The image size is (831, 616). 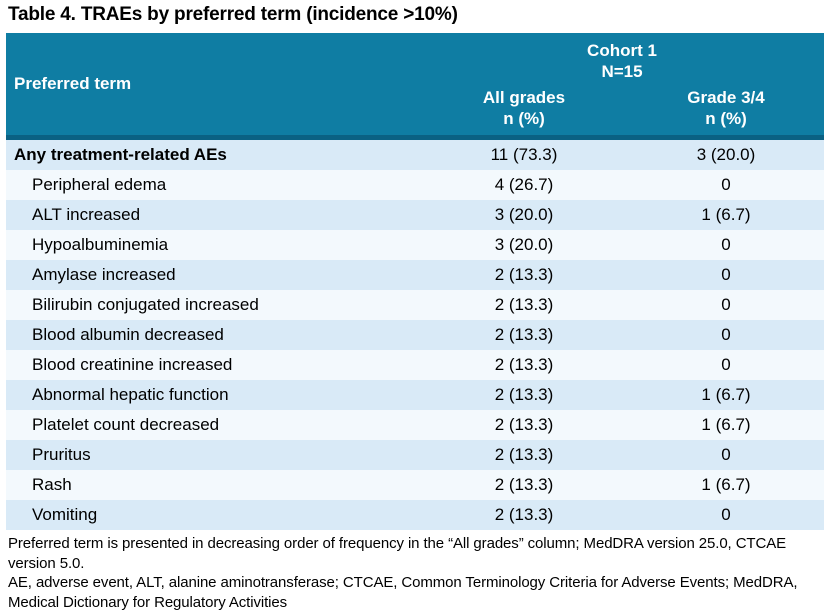 I want to click on header-subcolumns: All grades n (%) Grade 3/4 n (%), so click(x=622, y=108).